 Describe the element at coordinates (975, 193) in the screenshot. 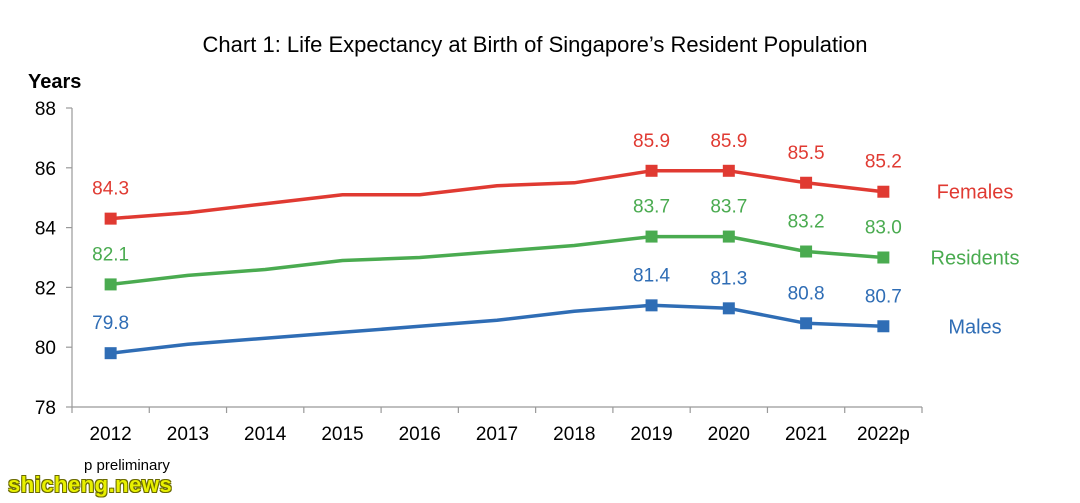

I see `series-name-females: Females` at that location.